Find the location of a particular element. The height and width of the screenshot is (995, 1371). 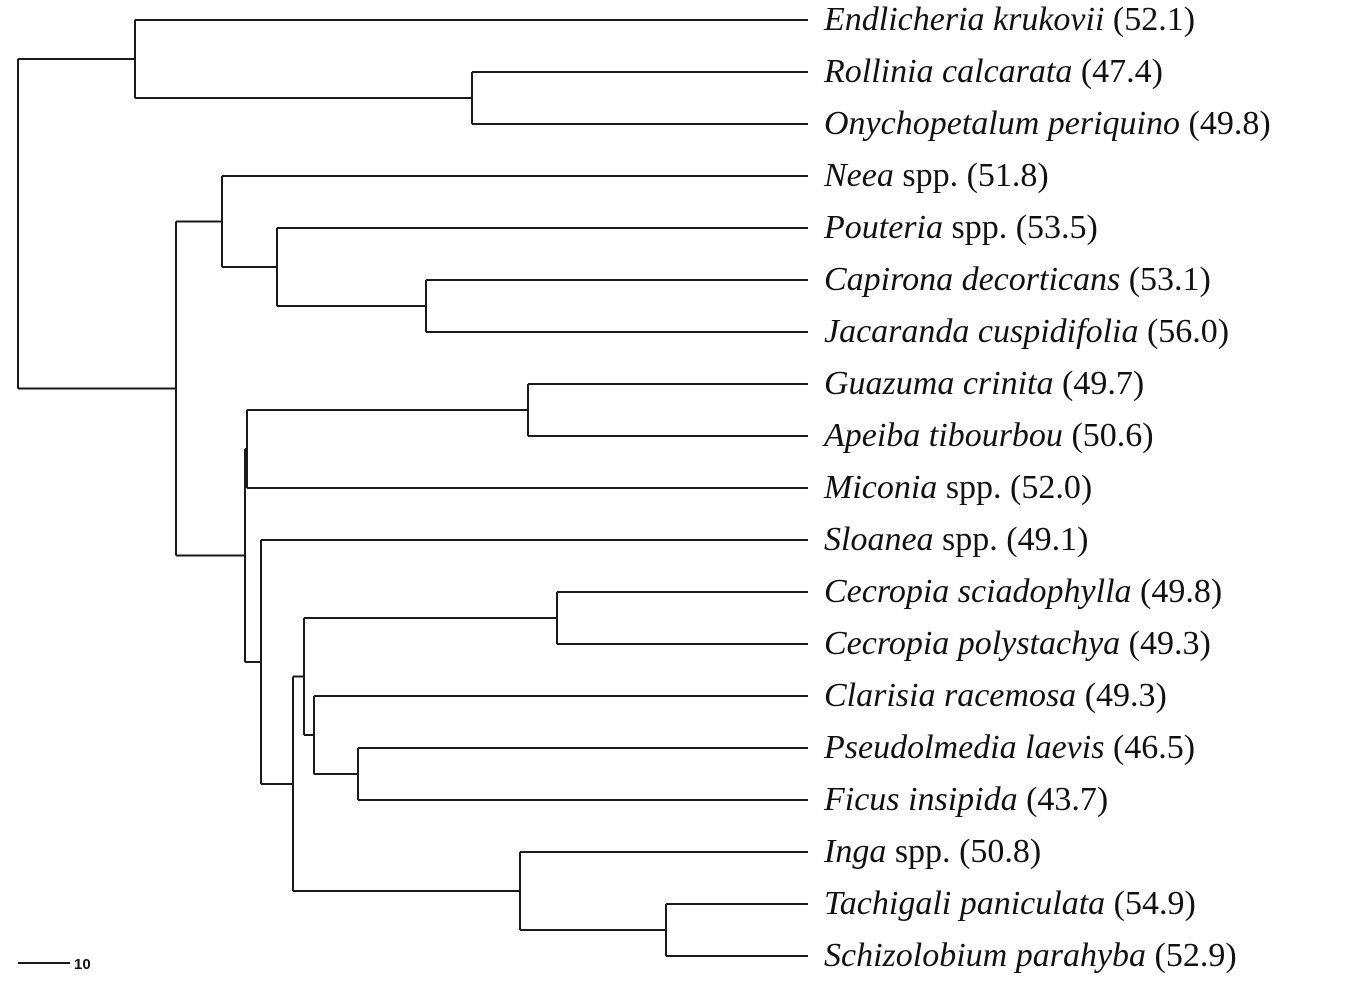

leaf-label-tachigali: Tachigali paniculata (54.9) is located at coordinates (1010, 903).